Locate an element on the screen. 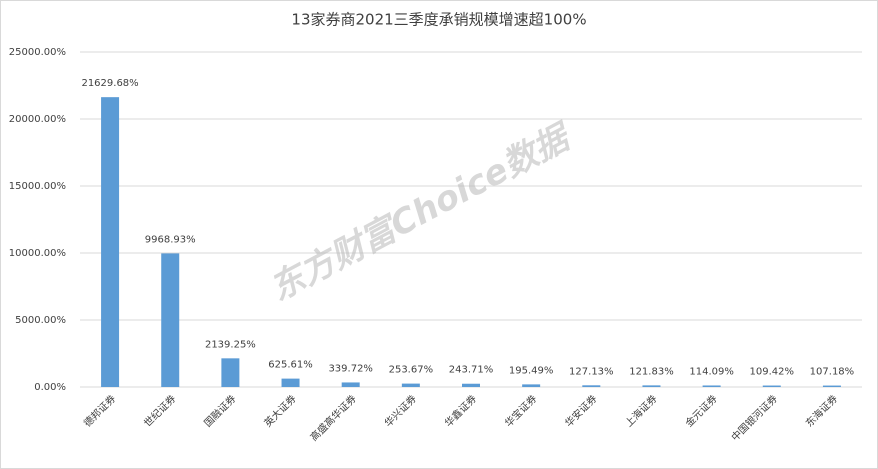 The image size is (878, 469). data-label: 195.49% is located at coordinates (531, 370).